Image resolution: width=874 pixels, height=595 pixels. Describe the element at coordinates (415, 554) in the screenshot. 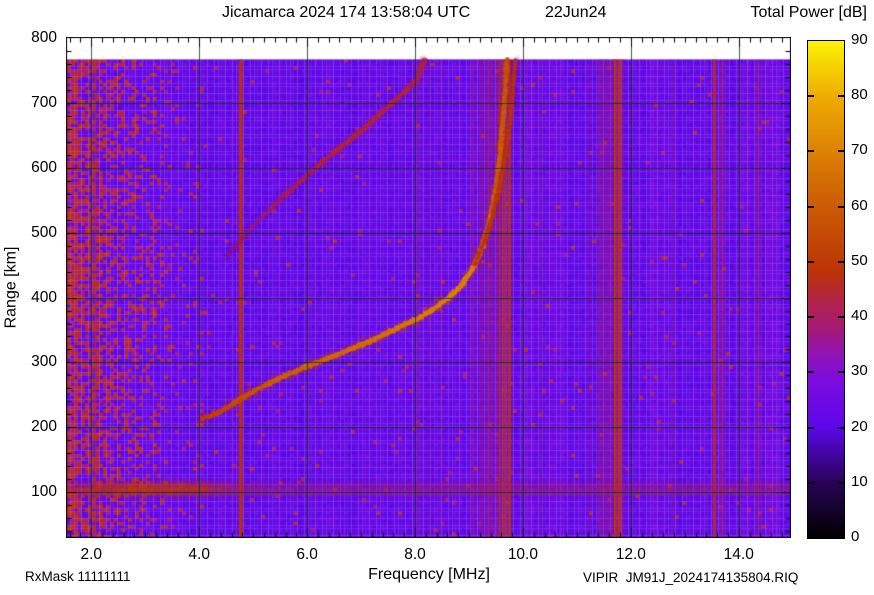

I see `x-tick-label: 8.0` at that location.